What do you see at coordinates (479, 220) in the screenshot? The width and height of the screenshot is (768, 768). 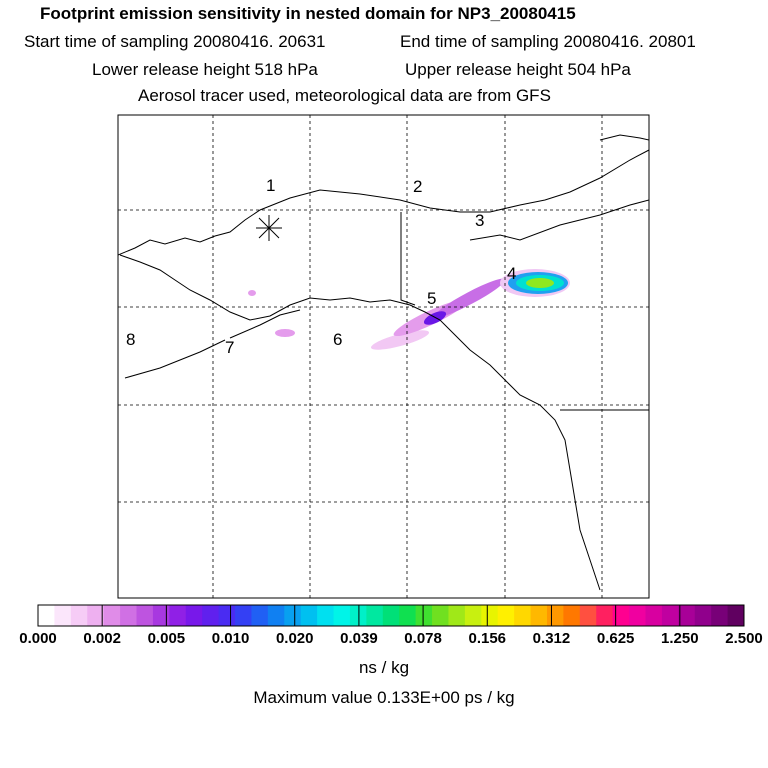 I see `region-label: 3` at bounding box center [479, 220].